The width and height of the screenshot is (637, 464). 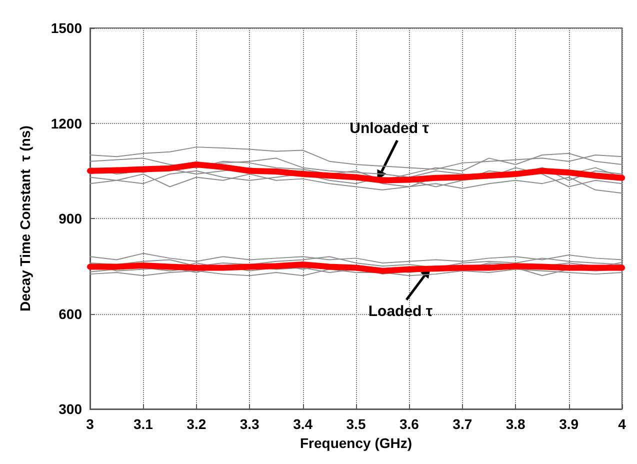 I want to click on x-tick-label: 4, so click(x=622, y=424).